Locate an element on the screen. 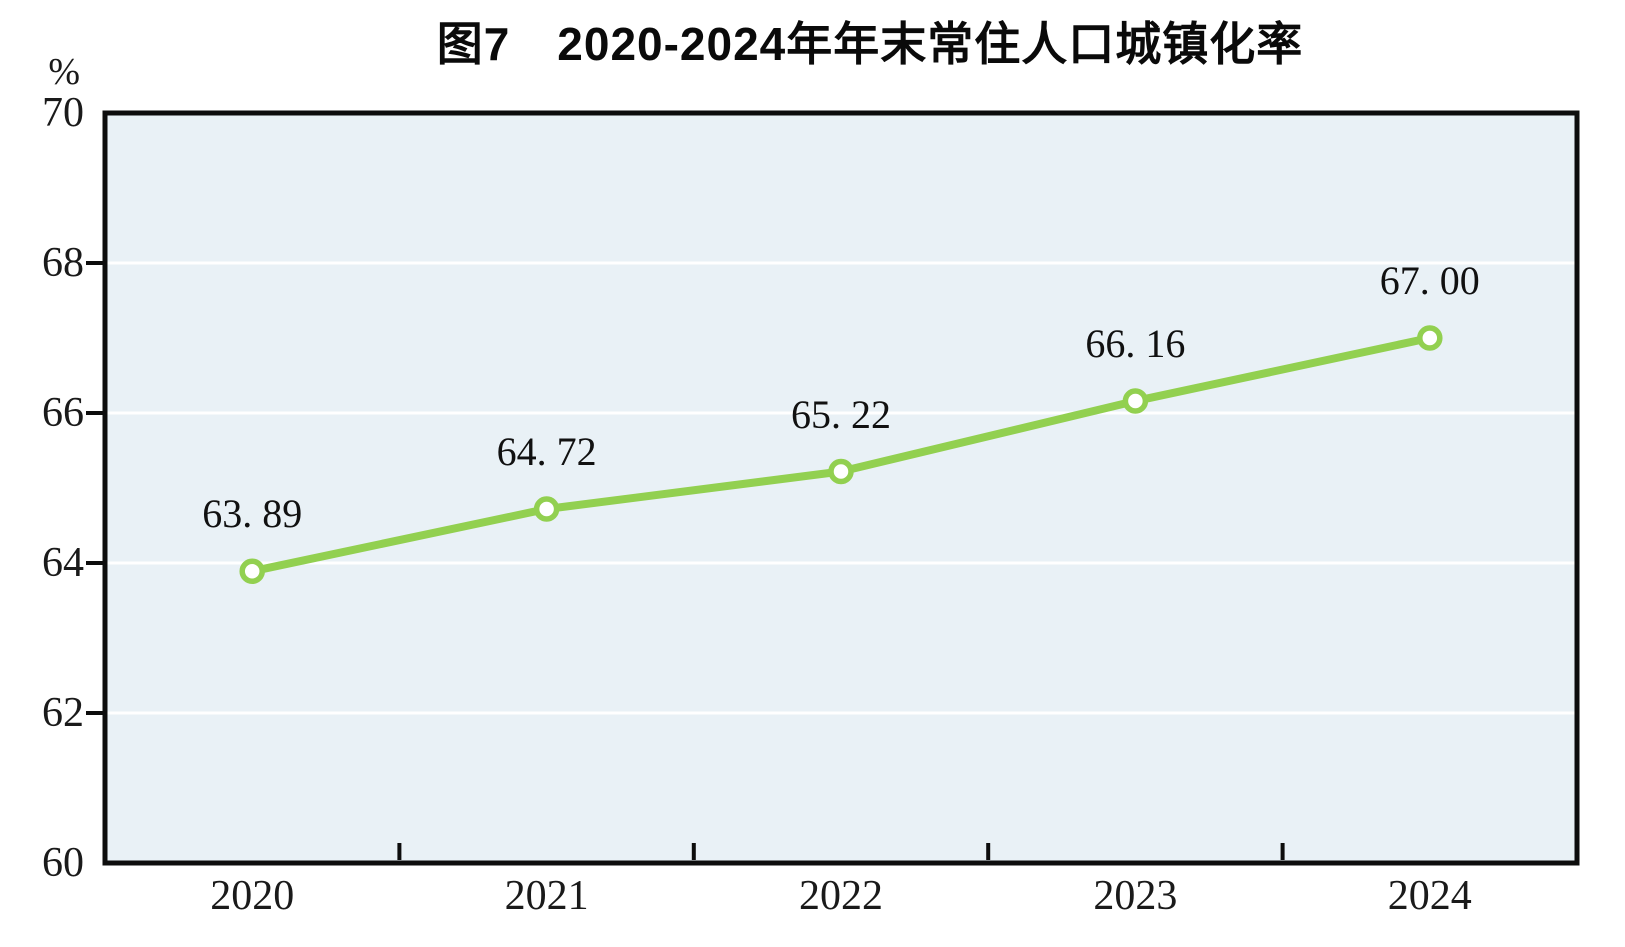 Image resolution: width=1625 pixels, height=947 pixels. x-category-label: 2020 is located at coordinates (252, 896).